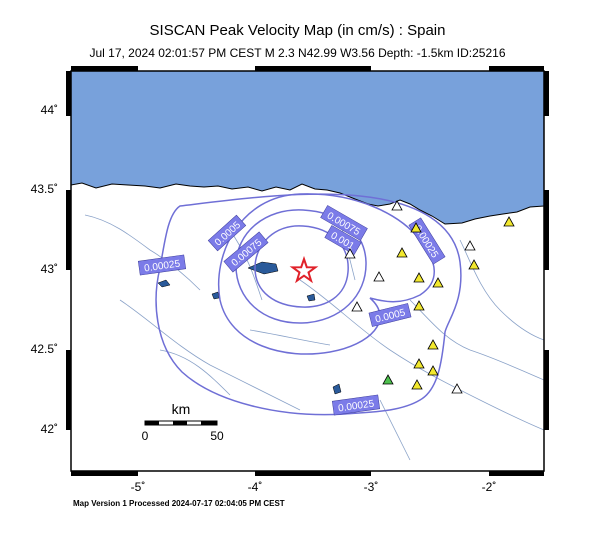 This screenshot has width=595, height=543. Describe the element at coordinates (49, 269) in the screenshot. I see `lat-tick-43: 43˚` at that location.